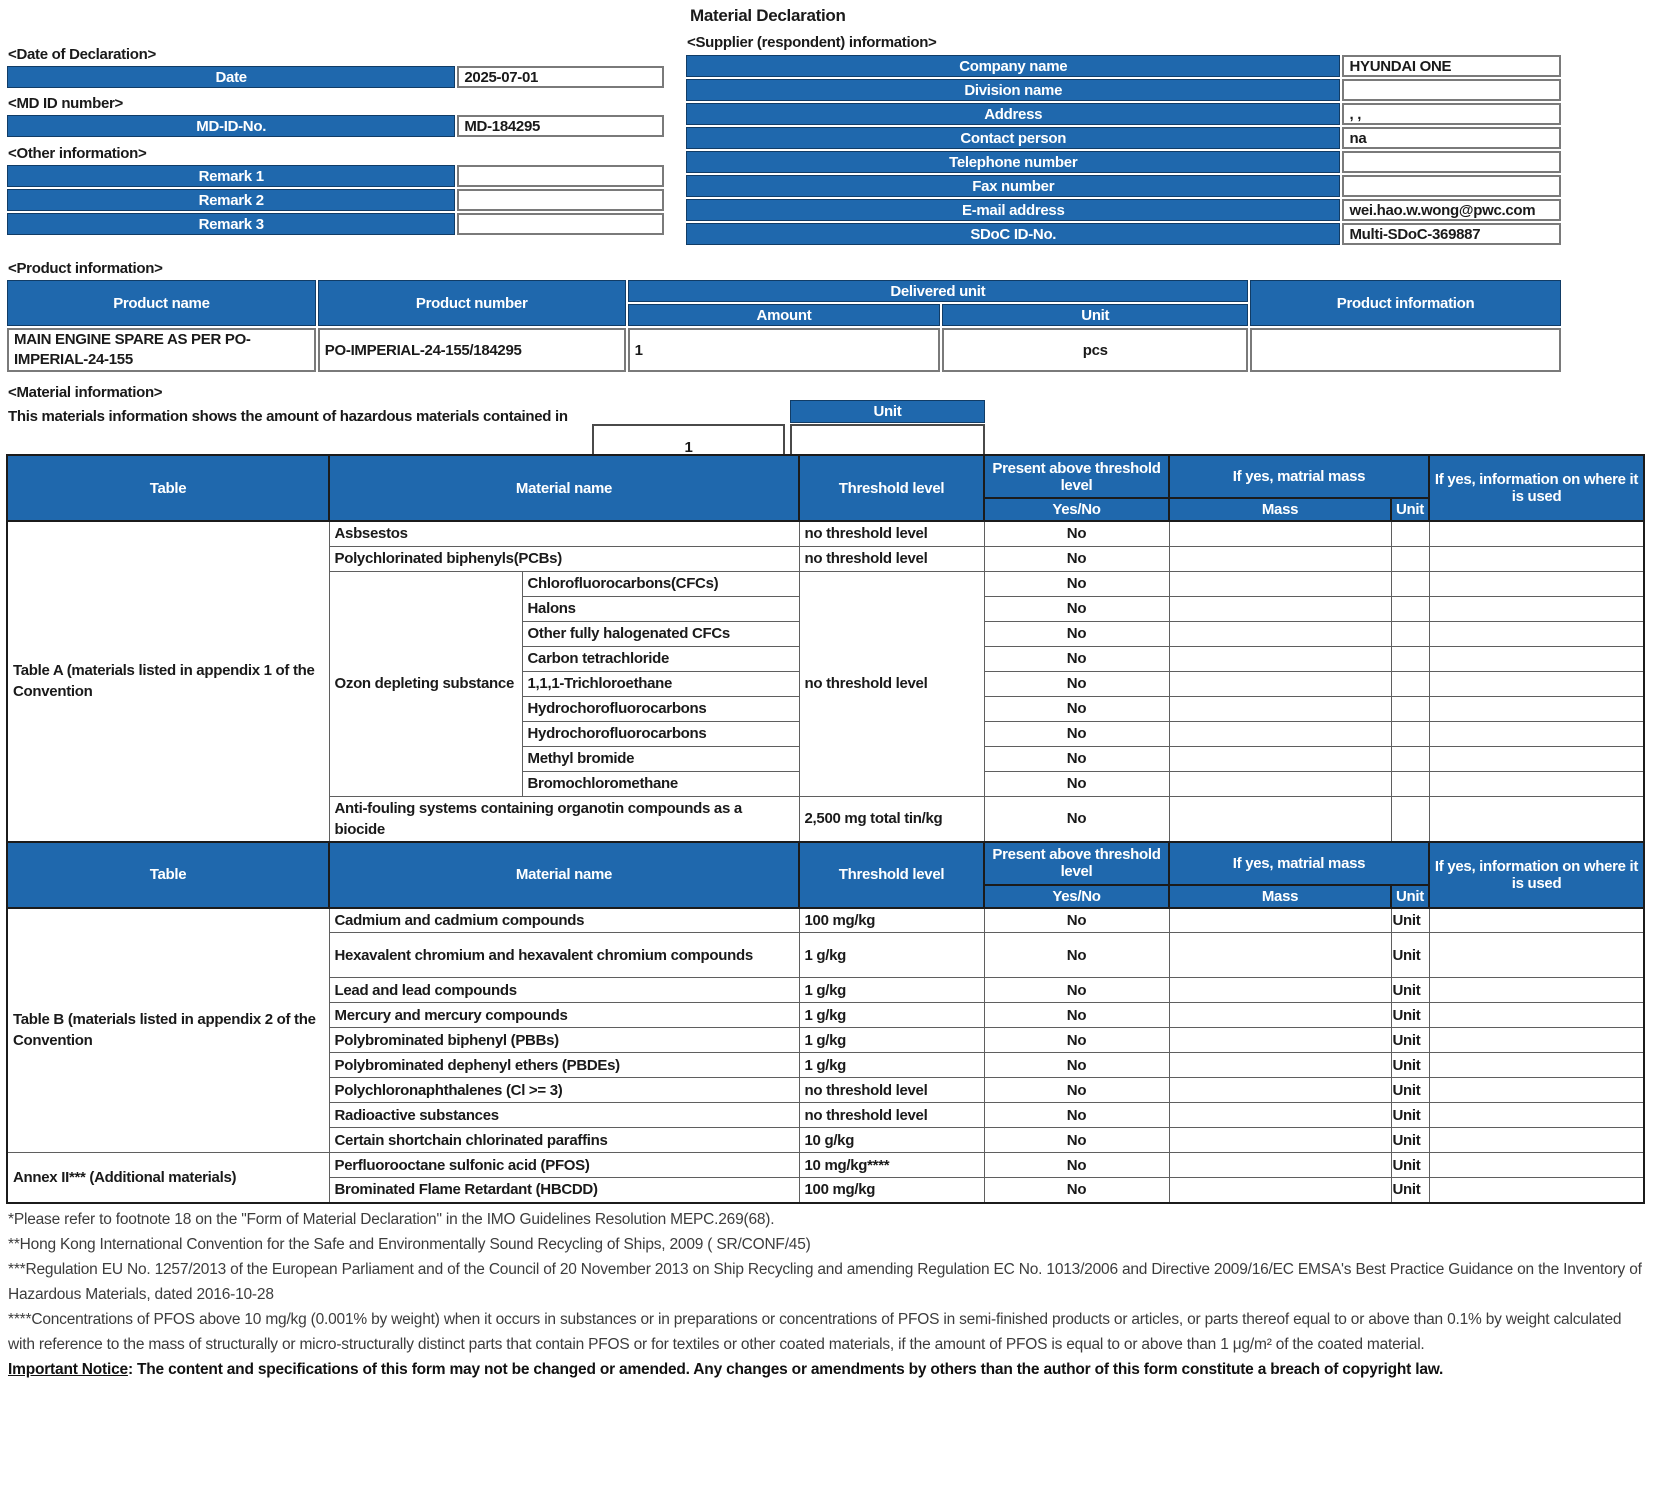  I want to click on supplier-email-value: wei.hao.w.wong@pwc.com, so click(1451, 210).